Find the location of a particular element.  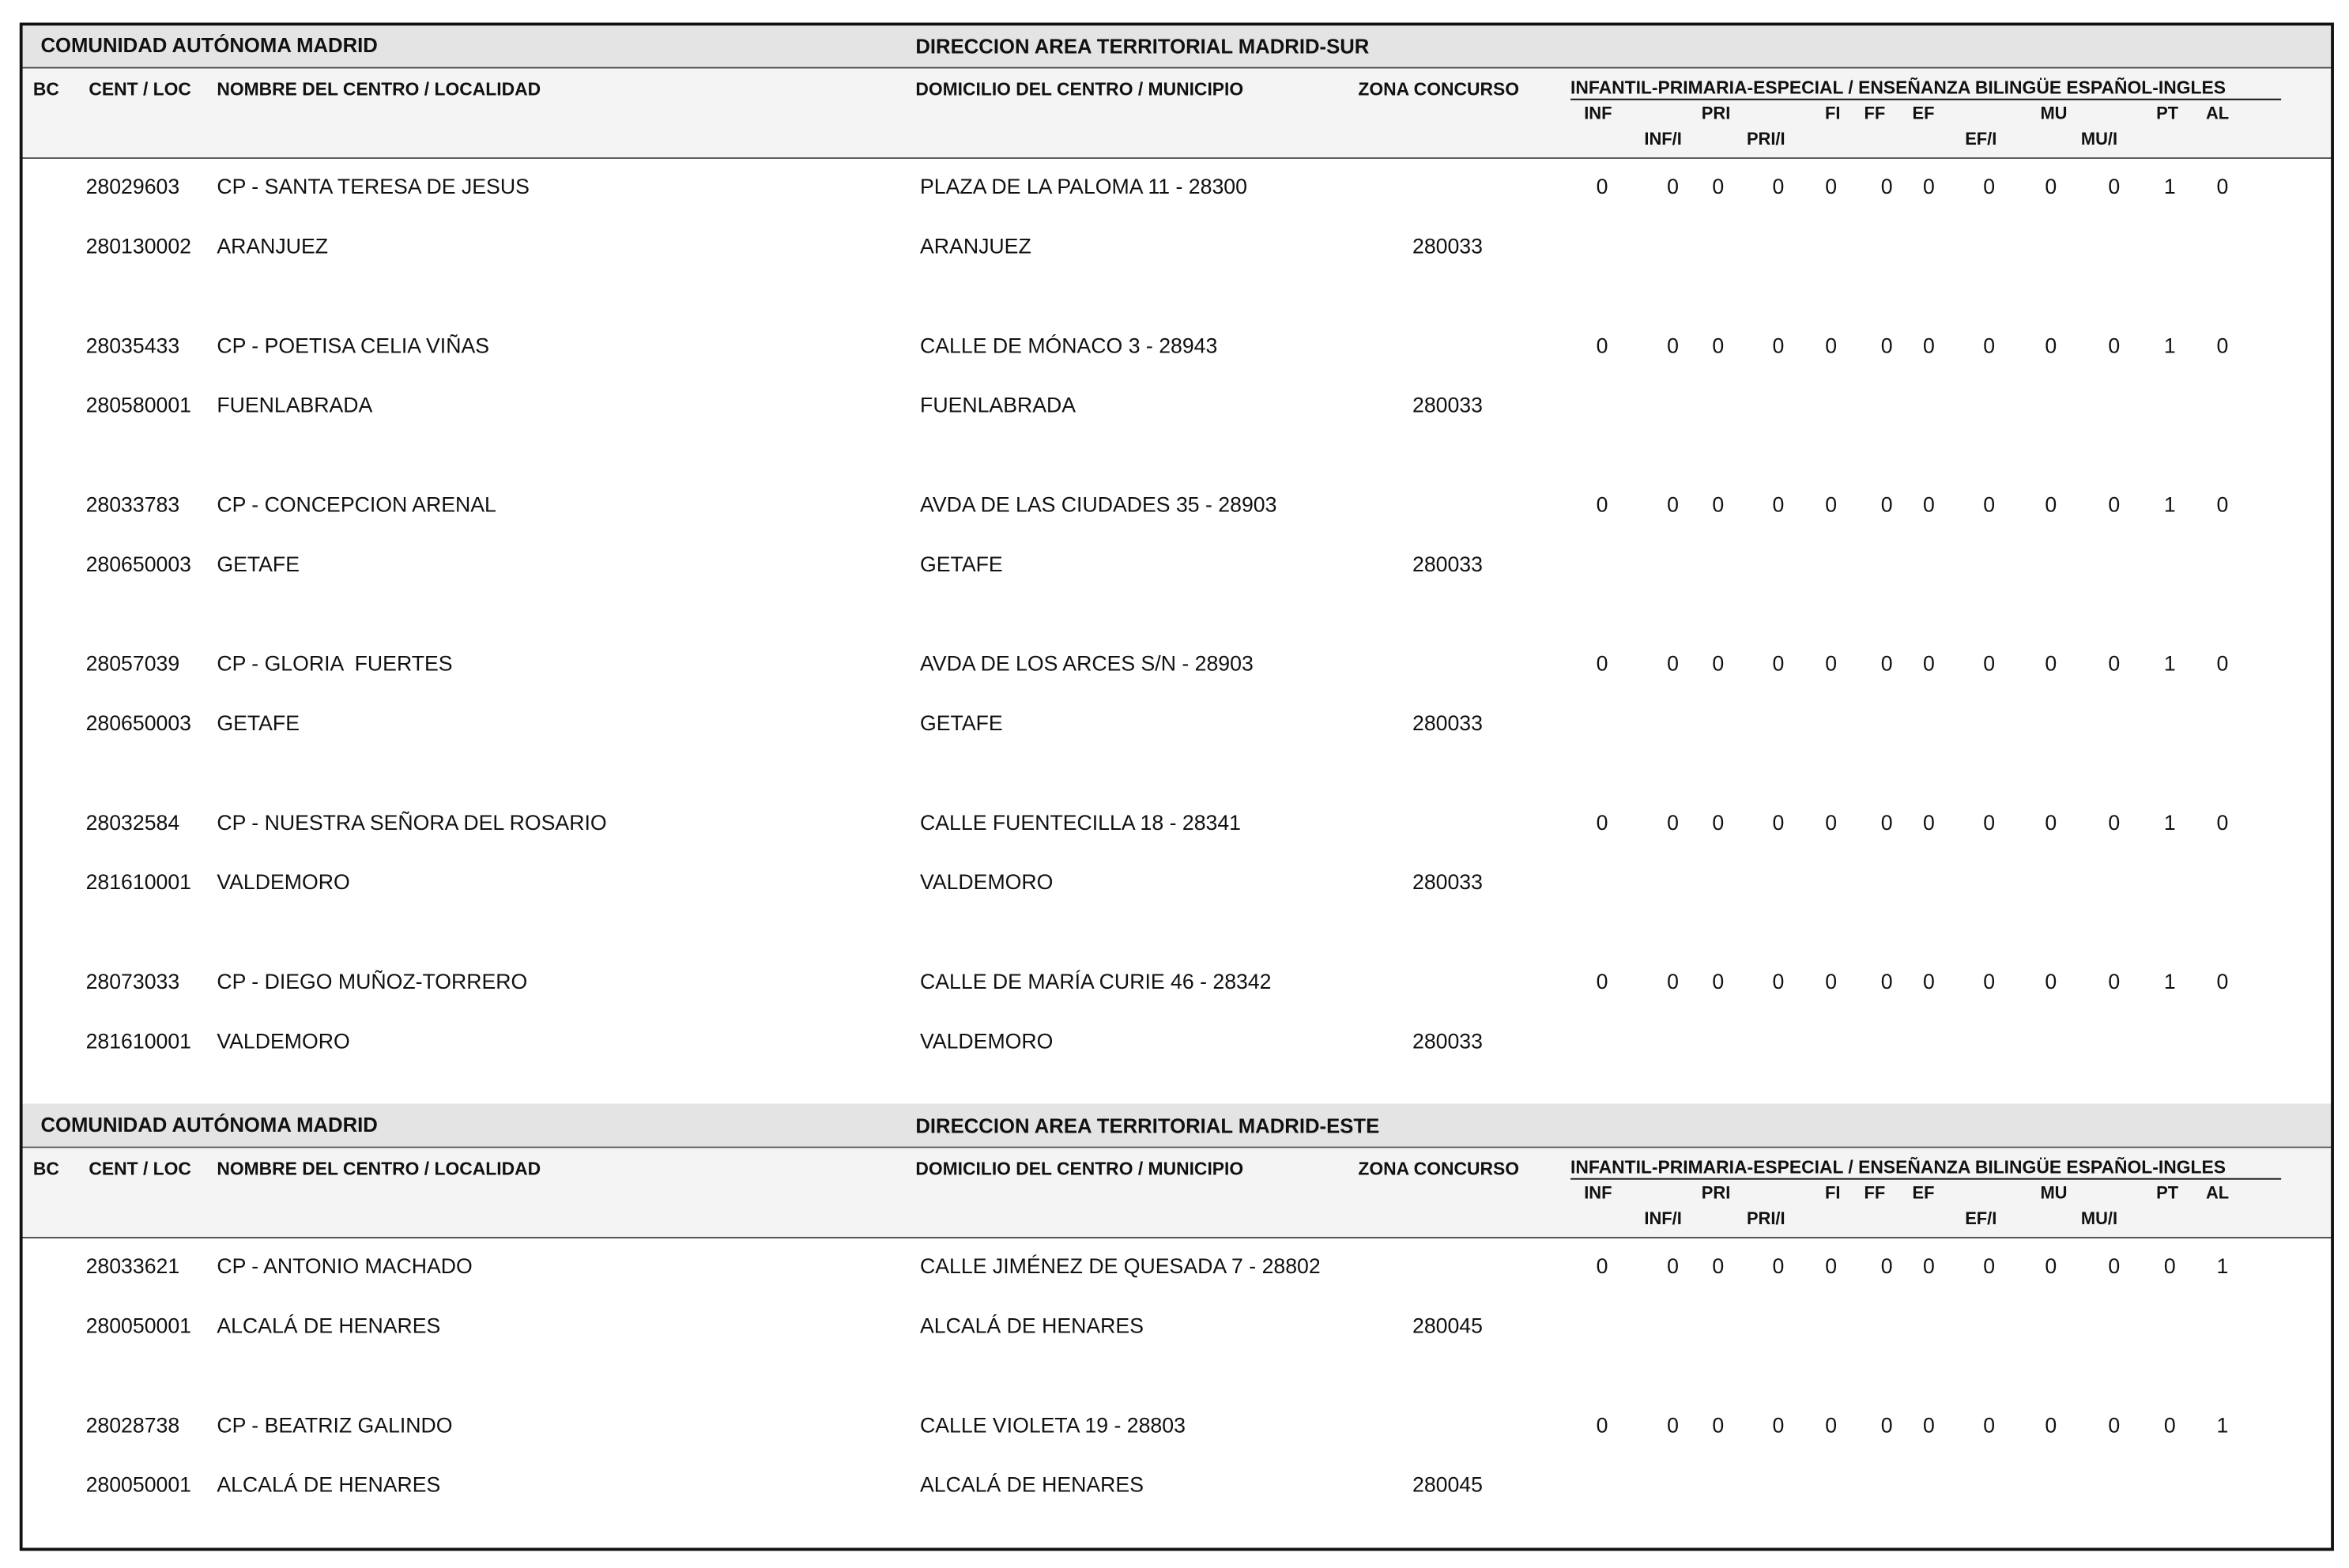

column-code: FF is located at coordinates (1875, 113).